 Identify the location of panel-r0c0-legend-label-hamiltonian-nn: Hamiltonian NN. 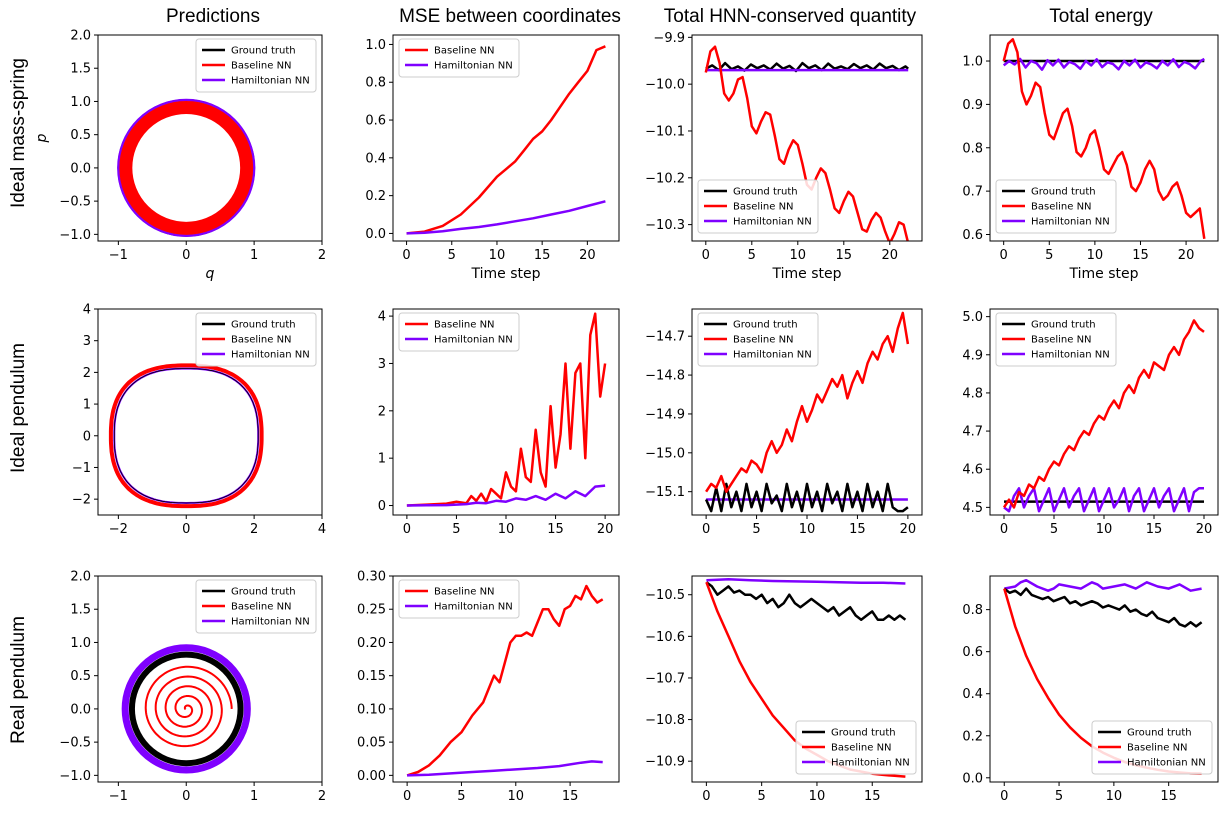
(270, 81).